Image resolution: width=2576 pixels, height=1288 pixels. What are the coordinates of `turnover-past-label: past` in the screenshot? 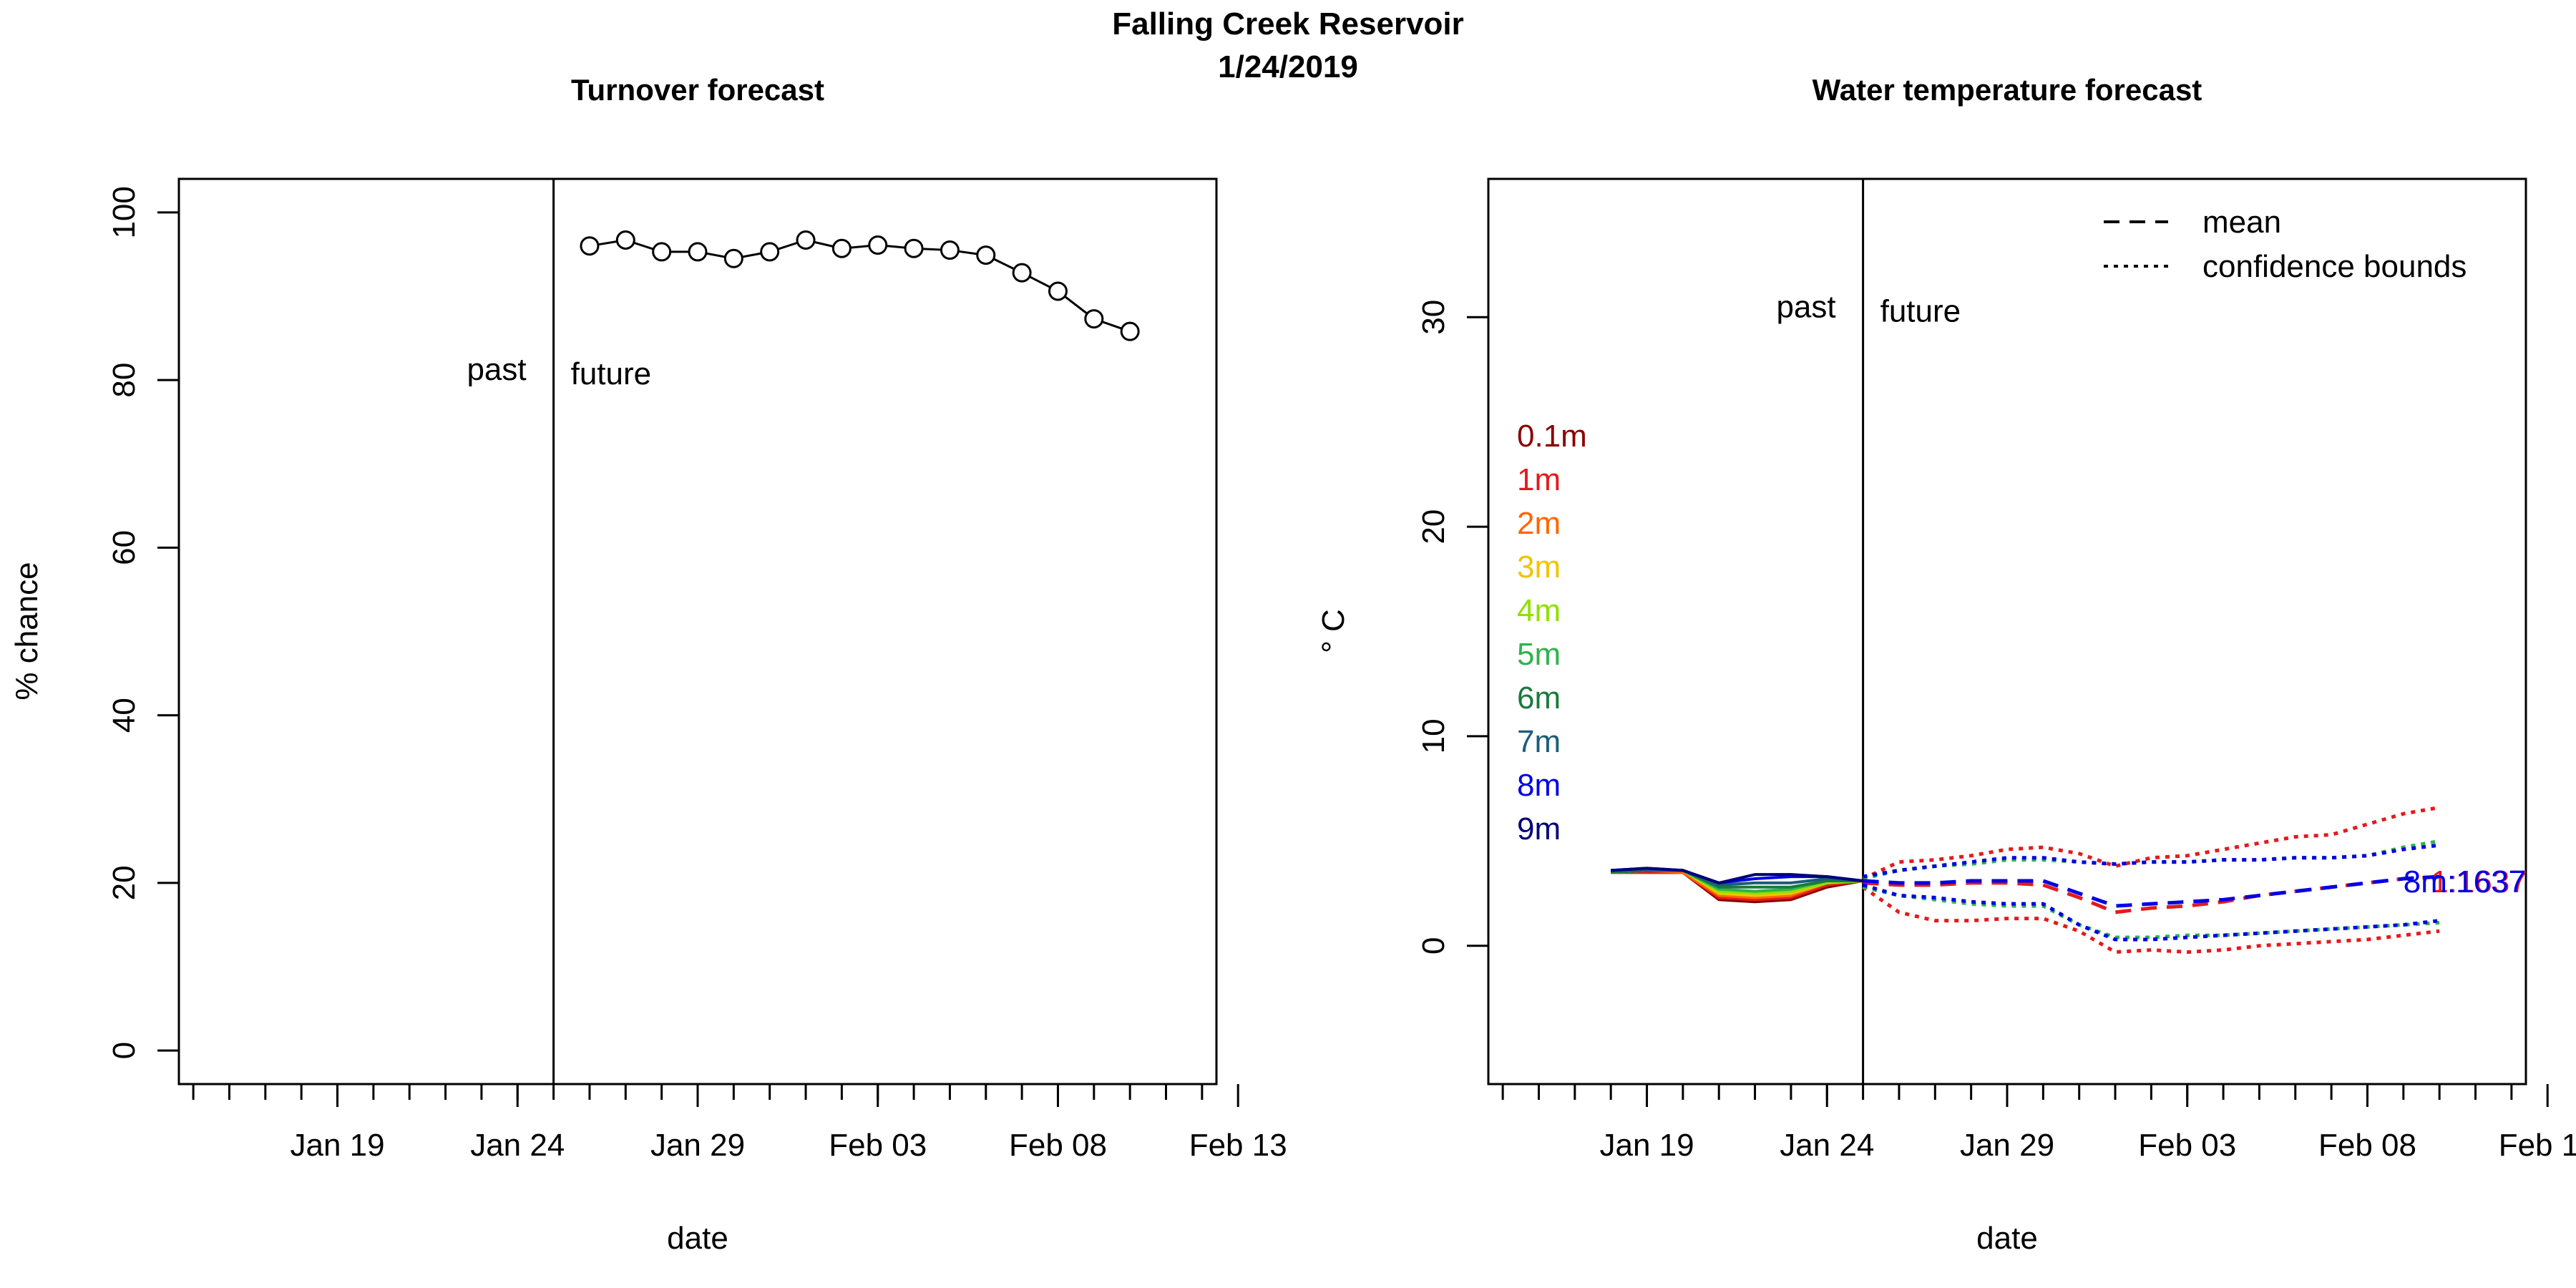 It's located at (496, 369).